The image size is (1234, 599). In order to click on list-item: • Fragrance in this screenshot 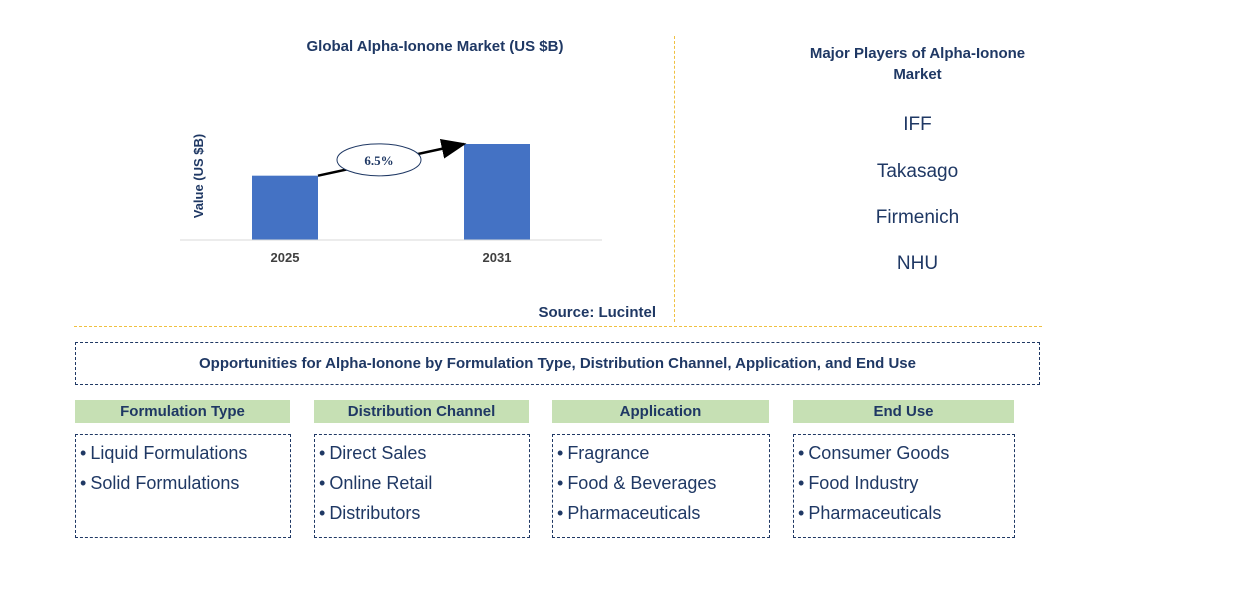, I will do `click(603, 453)`.